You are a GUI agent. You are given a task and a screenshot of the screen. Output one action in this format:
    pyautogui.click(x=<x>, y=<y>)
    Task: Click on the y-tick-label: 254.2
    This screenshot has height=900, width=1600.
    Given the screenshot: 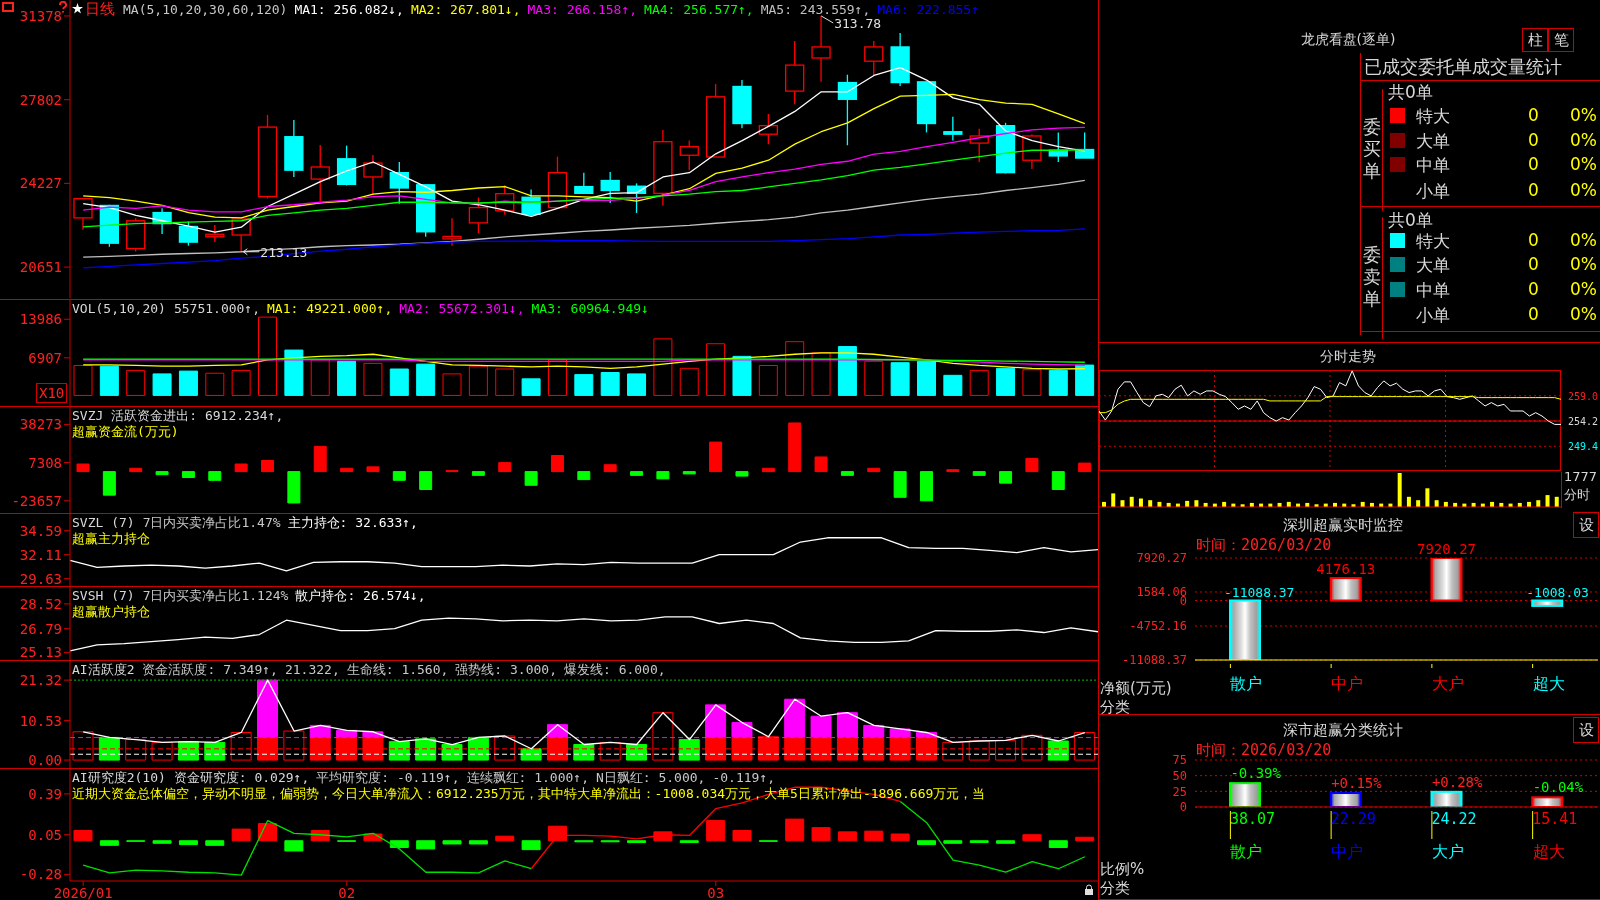 What is the action you would take?
    pyautogui.click(x=1583, y=422)
    